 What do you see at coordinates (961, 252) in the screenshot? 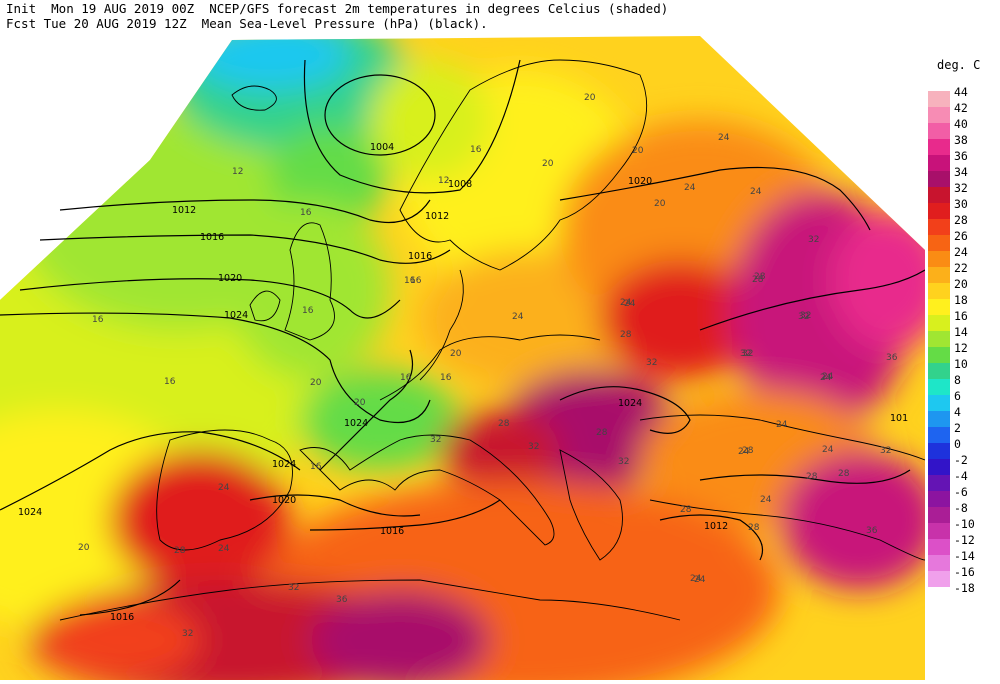
I see `legend-label: 24` at bounding box center [961, 252].